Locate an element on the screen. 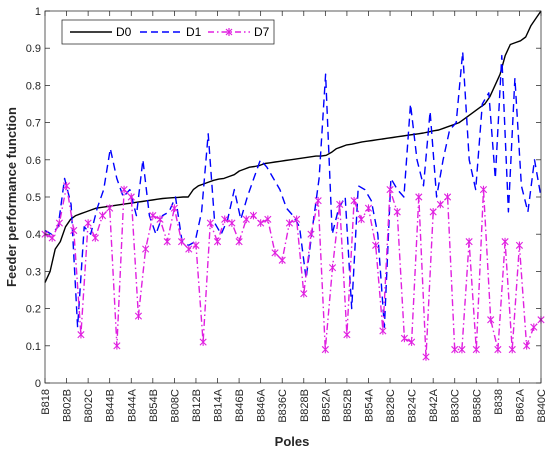 The image size is (550, 455). x-tick-label: B808C is located at coordinates (175, 406).